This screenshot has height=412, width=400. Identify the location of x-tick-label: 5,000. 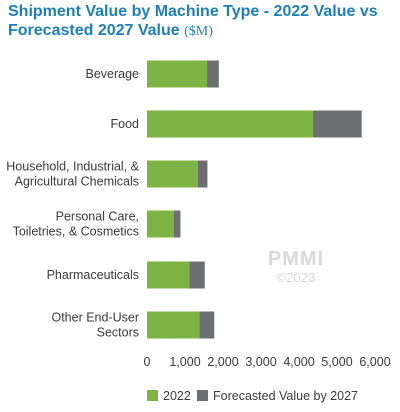
(336, 362).